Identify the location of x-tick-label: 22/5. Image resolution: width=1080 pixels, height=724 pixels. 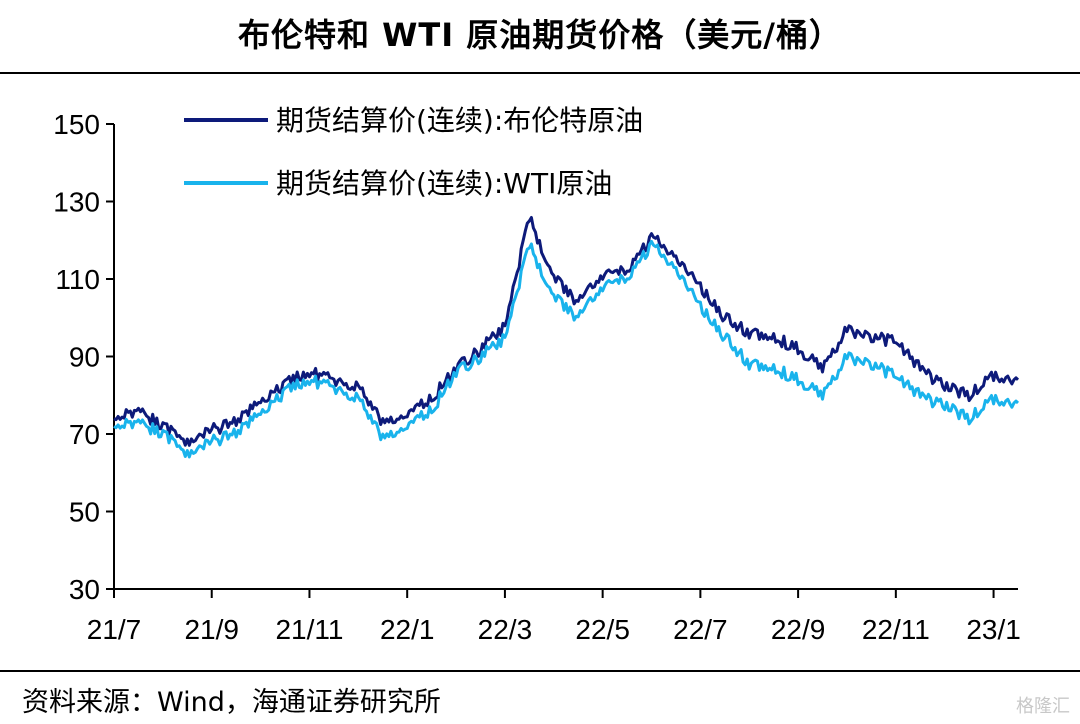
(602, 629).